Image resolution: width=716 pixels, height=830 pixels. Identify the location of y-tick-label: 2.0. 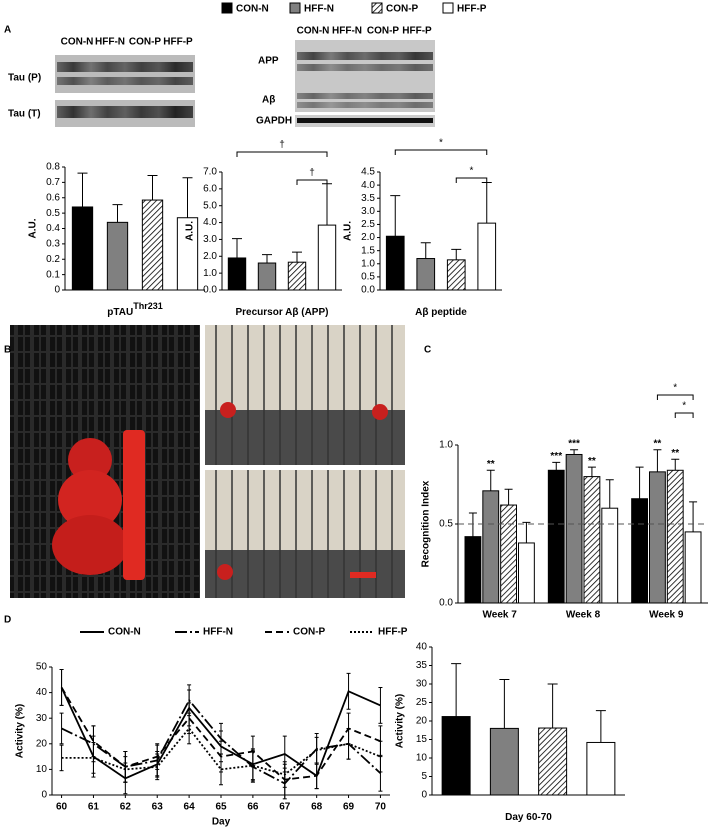
(368, 237).